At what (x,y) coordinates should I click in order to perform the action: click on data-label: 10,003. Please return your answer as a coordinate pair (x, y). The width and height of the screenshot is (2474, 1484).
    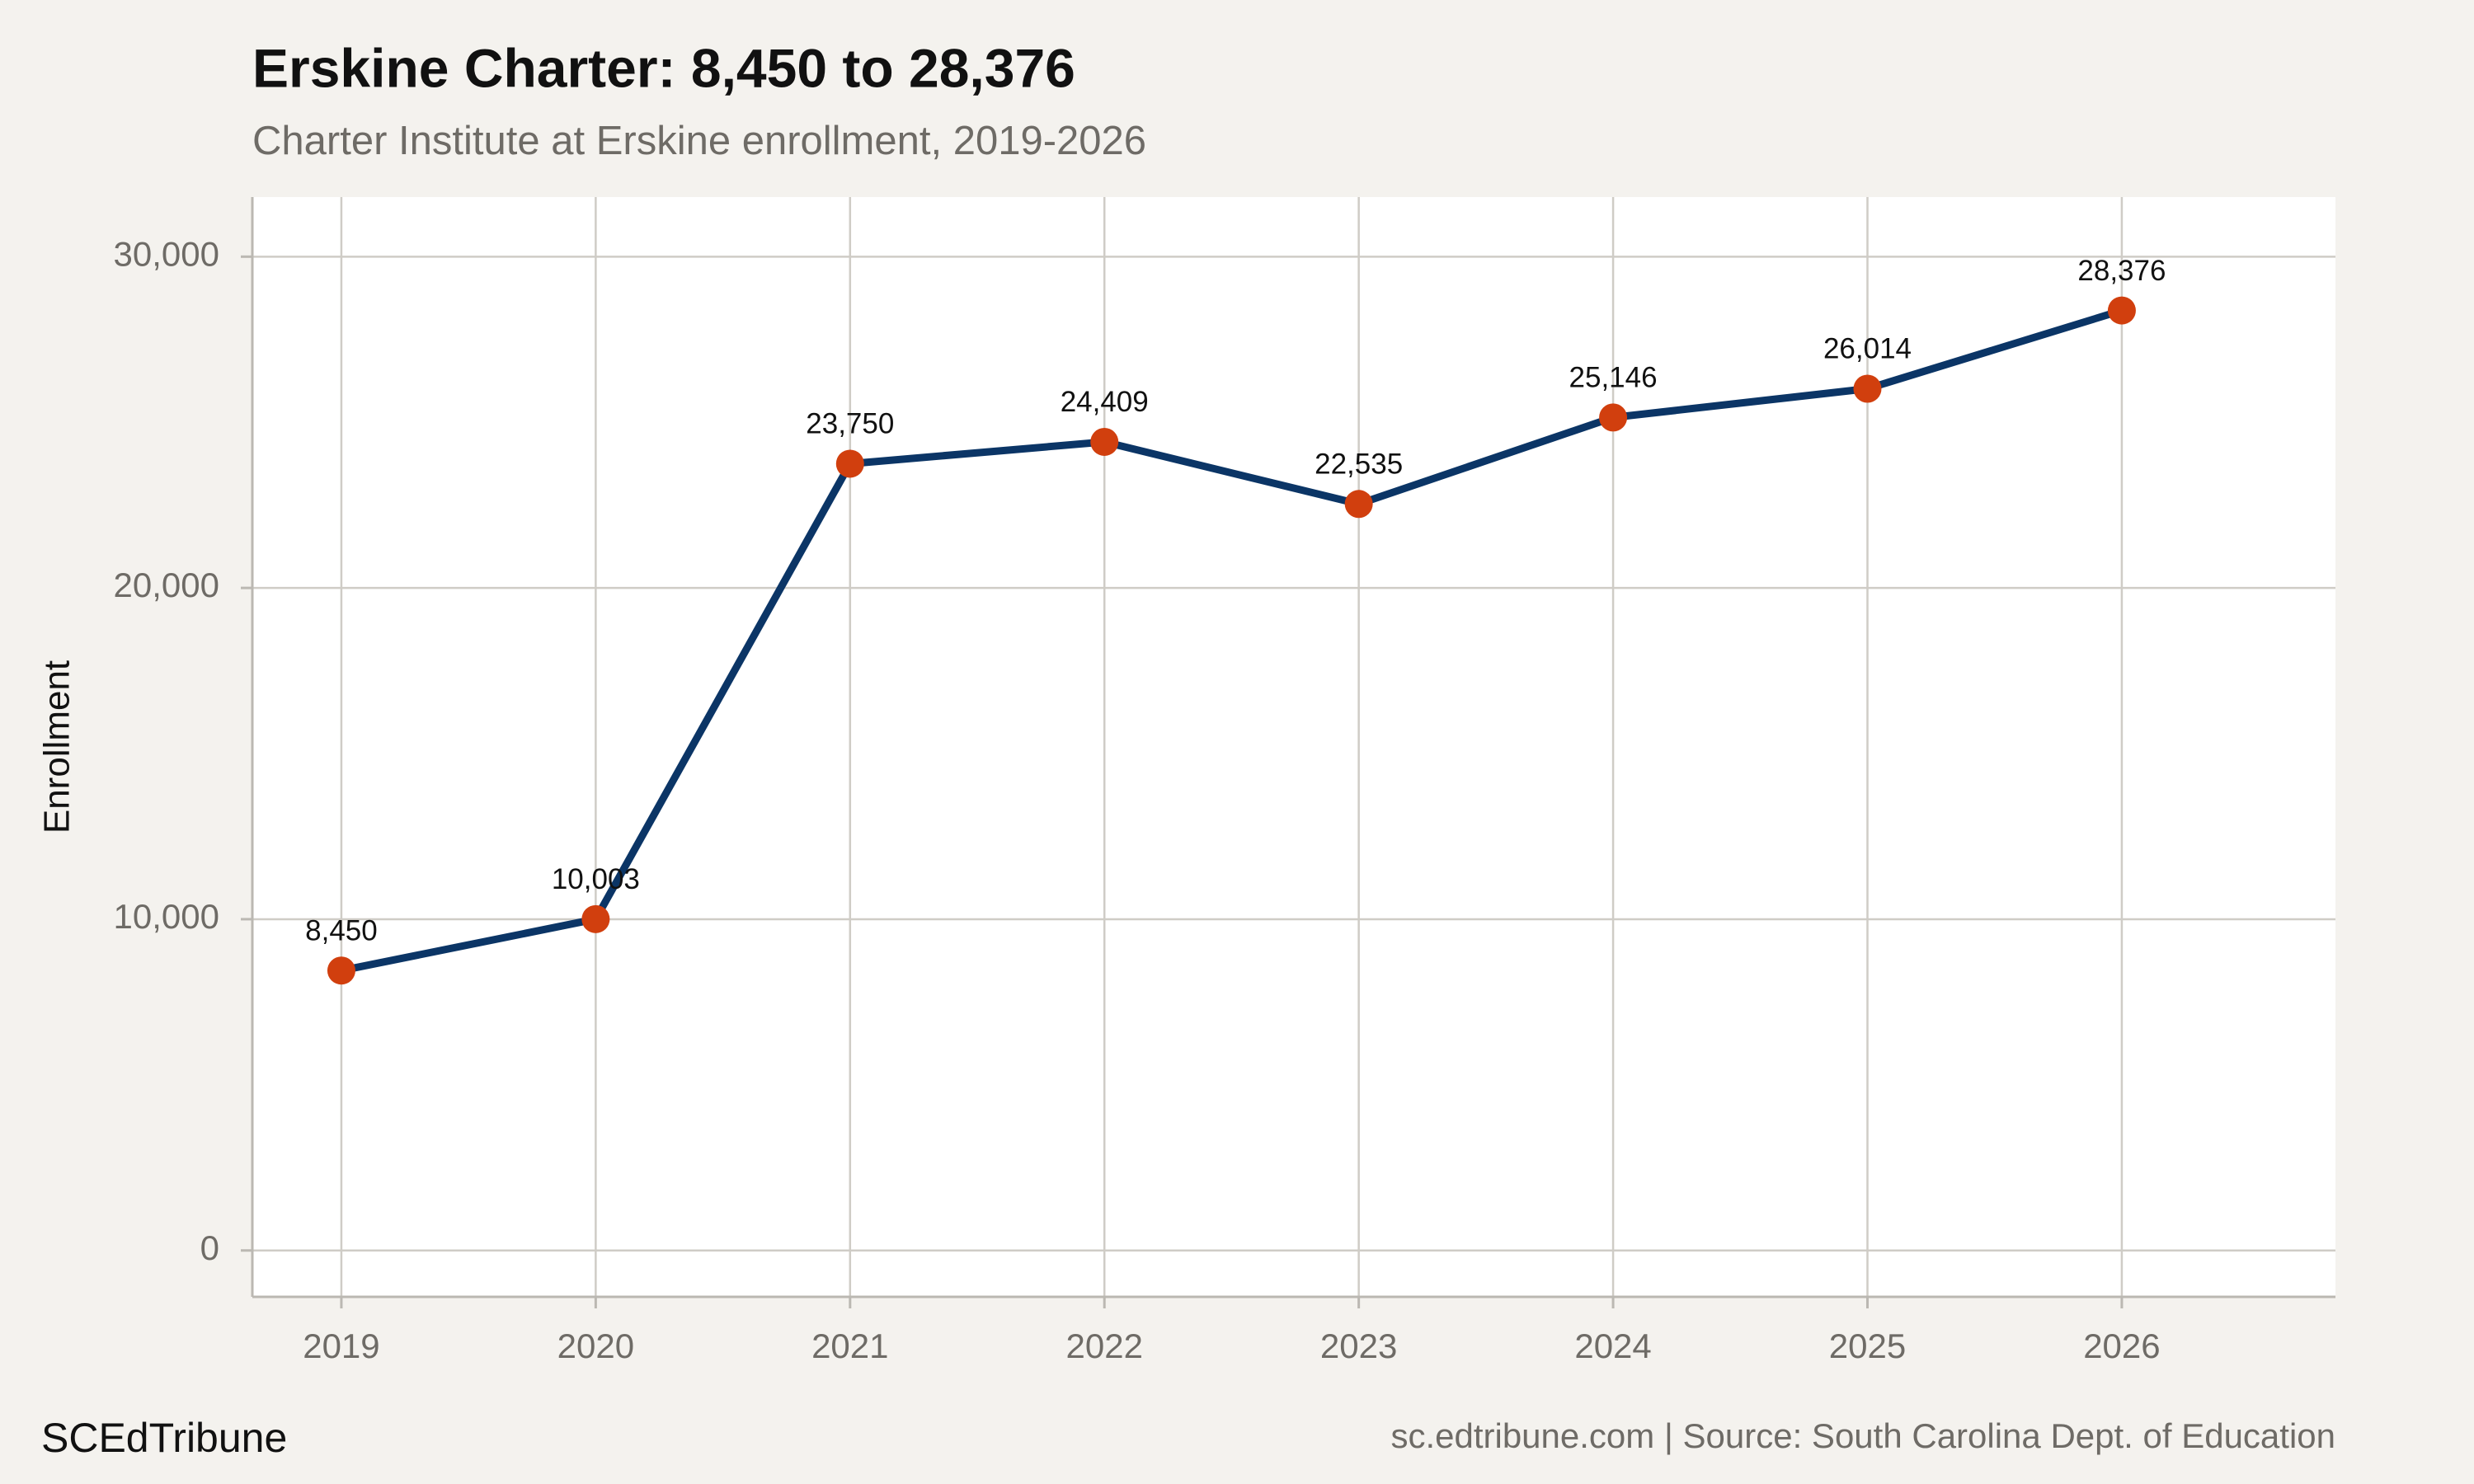
    Looking at the image, I should click on (596, 879).